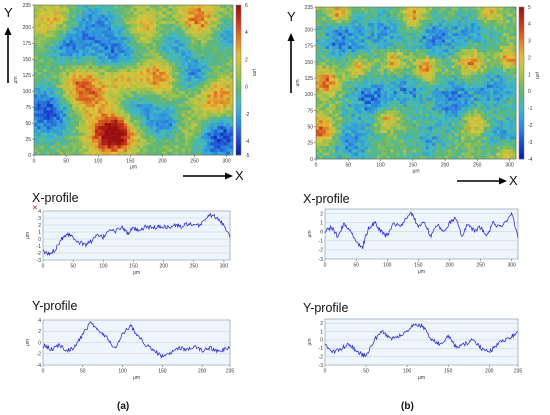  What do you see at coordinates (27, 92) in the screenshot?
I see `y-tick-label: 100` at bounding box center [27, 92].